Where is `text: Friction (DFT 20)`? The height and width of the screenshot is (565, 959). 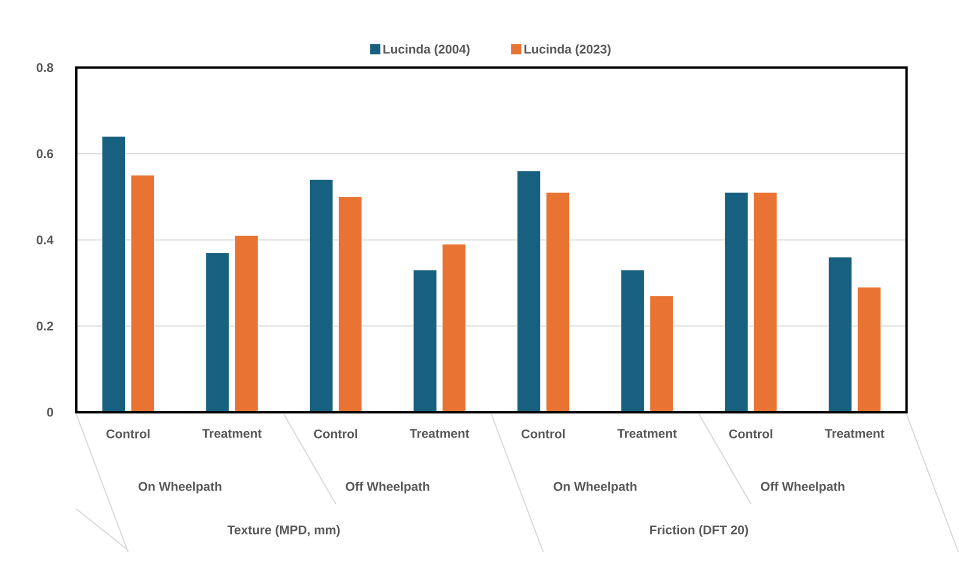 text: Friction (DFT 20) is located at coordinates (699, 531).